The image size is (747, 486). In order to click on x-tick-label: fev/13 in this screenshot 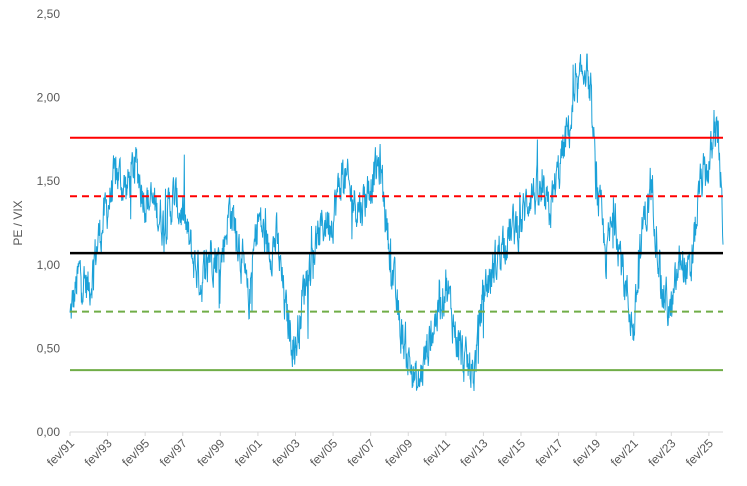, I will do `click(474, 452)`.